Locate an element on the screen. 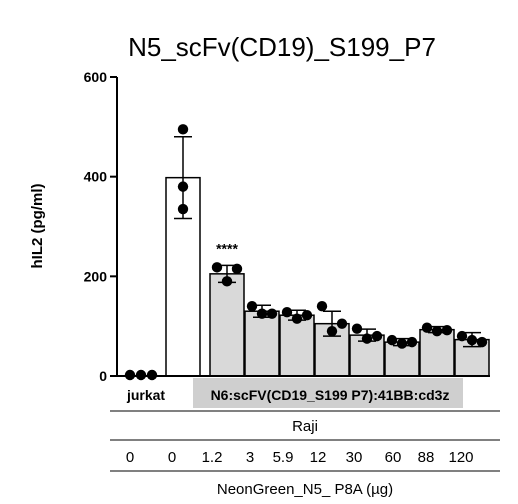 The height and width of the screenshot is (504, 518). y-tick-label: 0 is located at coordinates (103, 376).